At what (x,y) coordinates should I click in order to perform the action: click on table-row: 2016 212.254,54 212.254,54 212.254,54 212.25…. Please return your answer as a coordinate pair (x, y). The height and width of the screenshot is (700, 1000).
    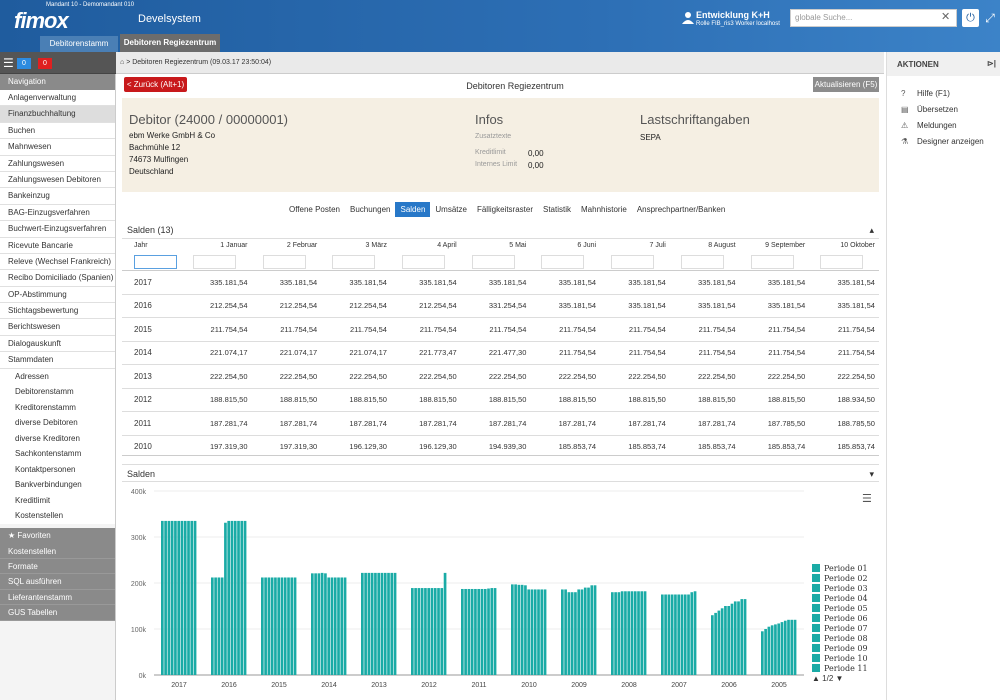
    Looking at the image, I should click on (500, 306).